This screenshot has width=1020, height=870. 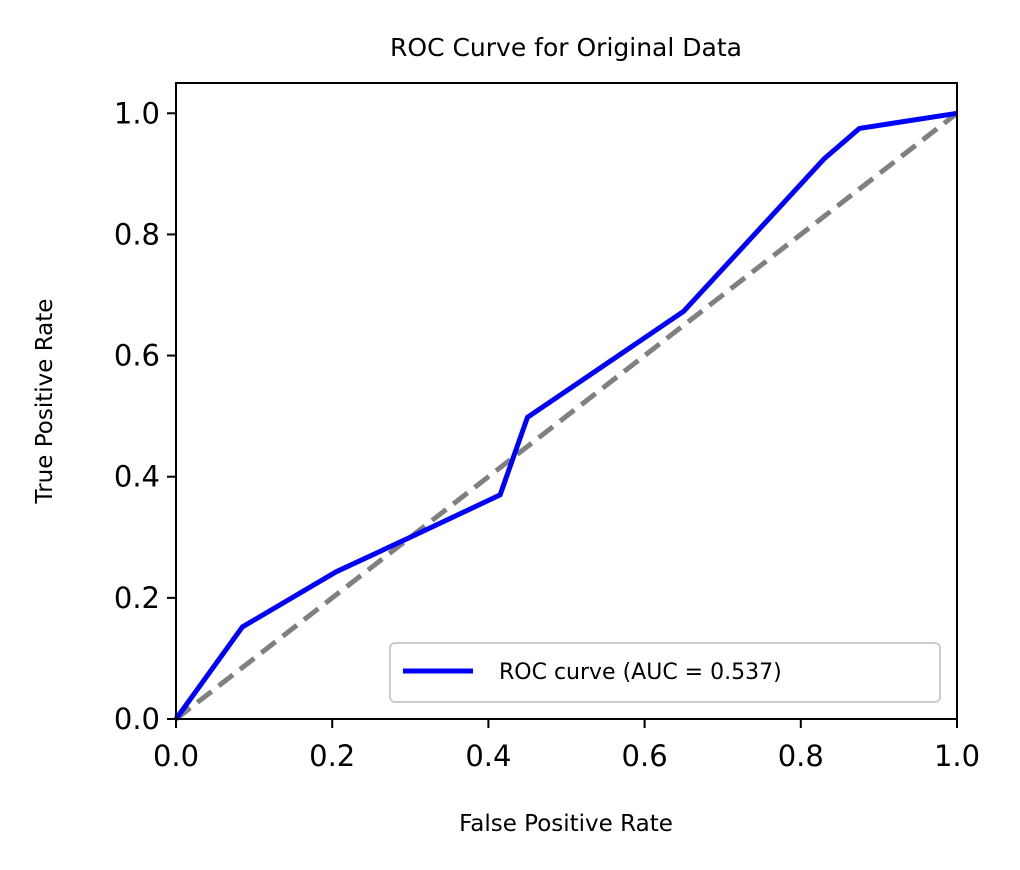 I want to click on y-tick-label: 0.6, so click(x=137, y=356).